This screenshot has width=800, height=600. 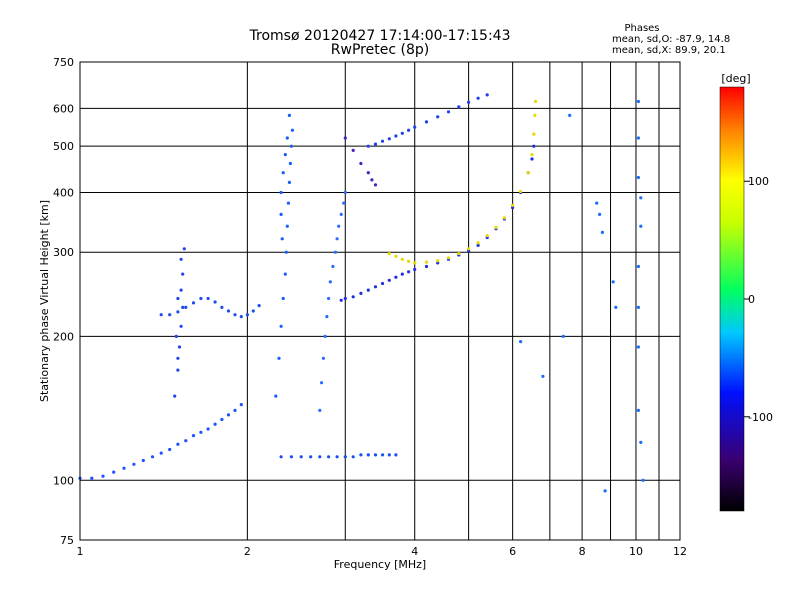 What do you see at coordinates (732, 299) in the screenshot?
I see `colorbar` at bounding box center [732, 299].